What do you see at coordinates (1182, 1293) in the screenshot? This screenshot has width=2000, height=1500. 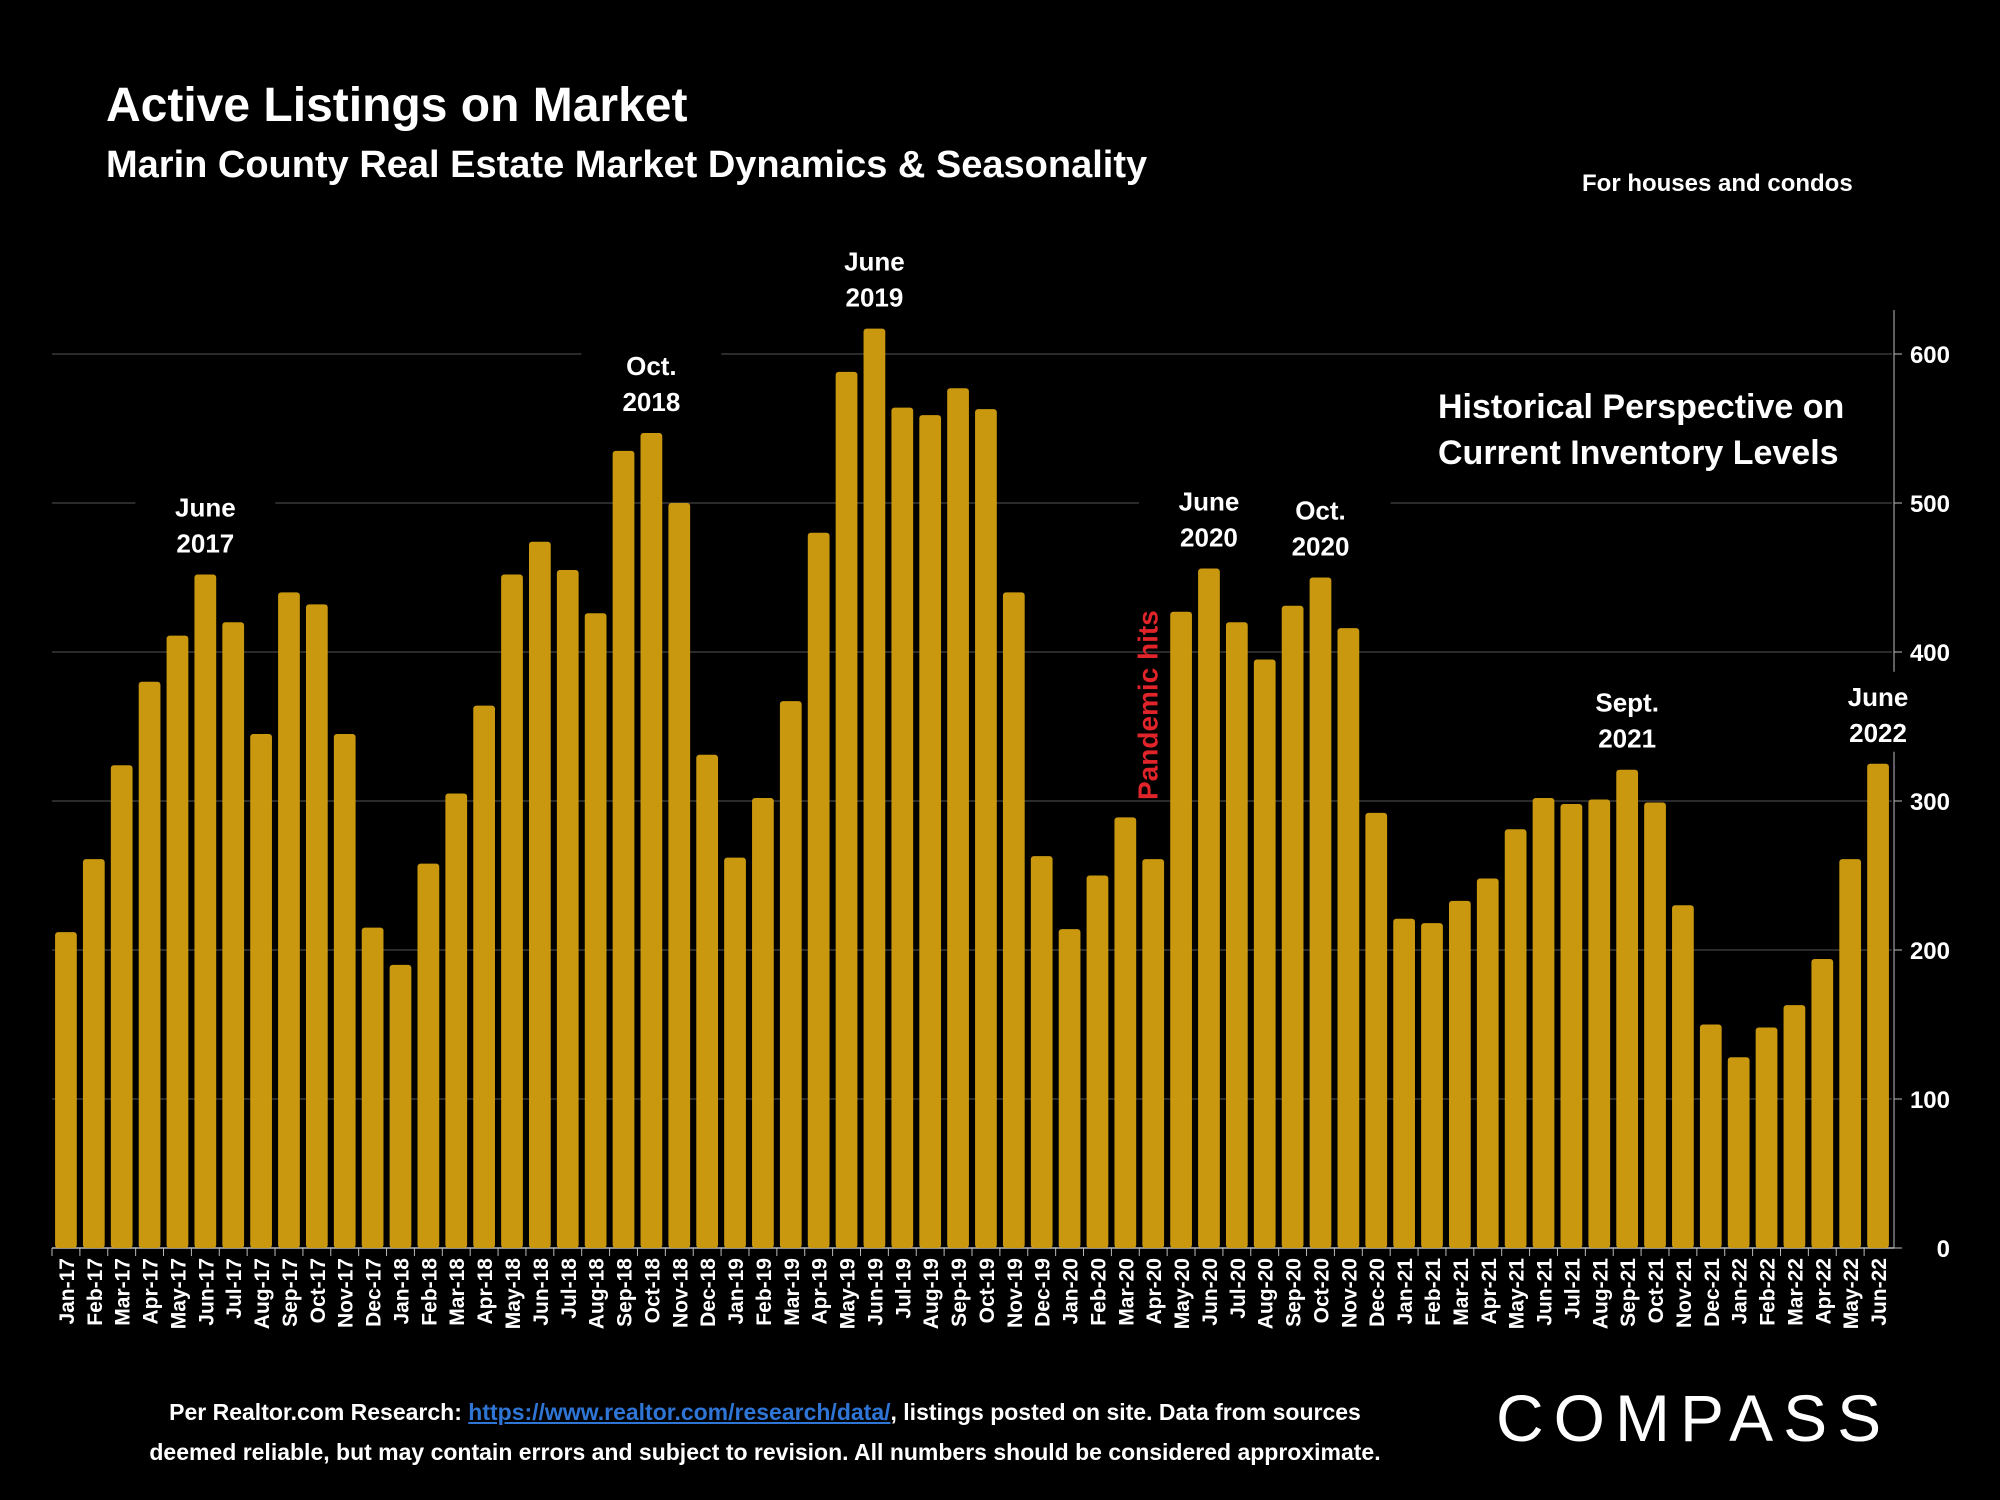 I see `x-tick-label: May-20` at bounding box center [1182, 1293].